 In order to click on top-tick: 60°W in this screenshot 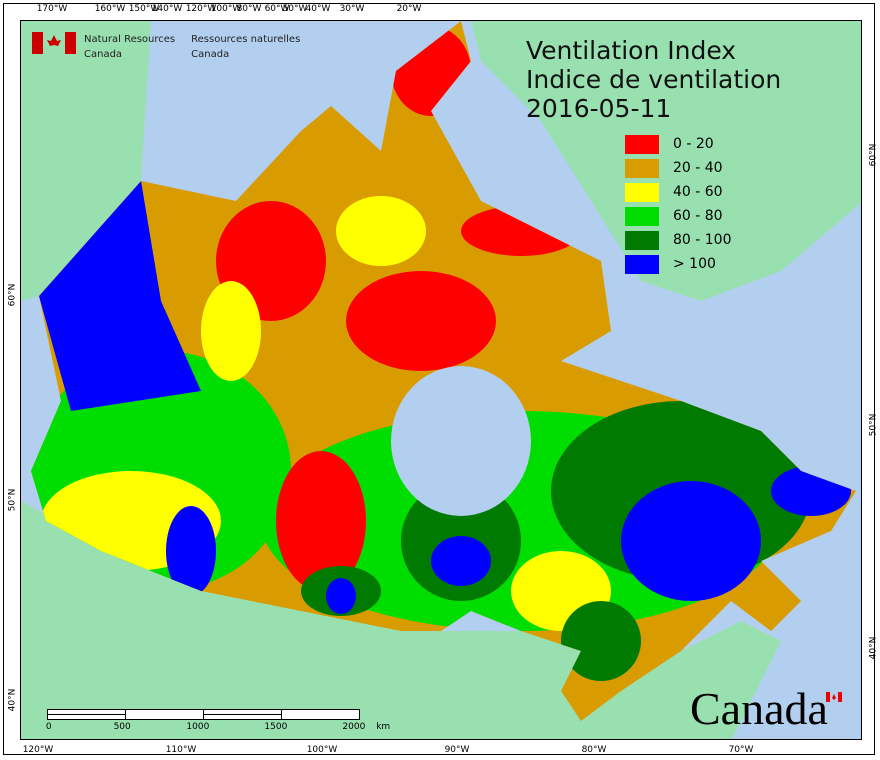, I will do `click(277, 9)`.